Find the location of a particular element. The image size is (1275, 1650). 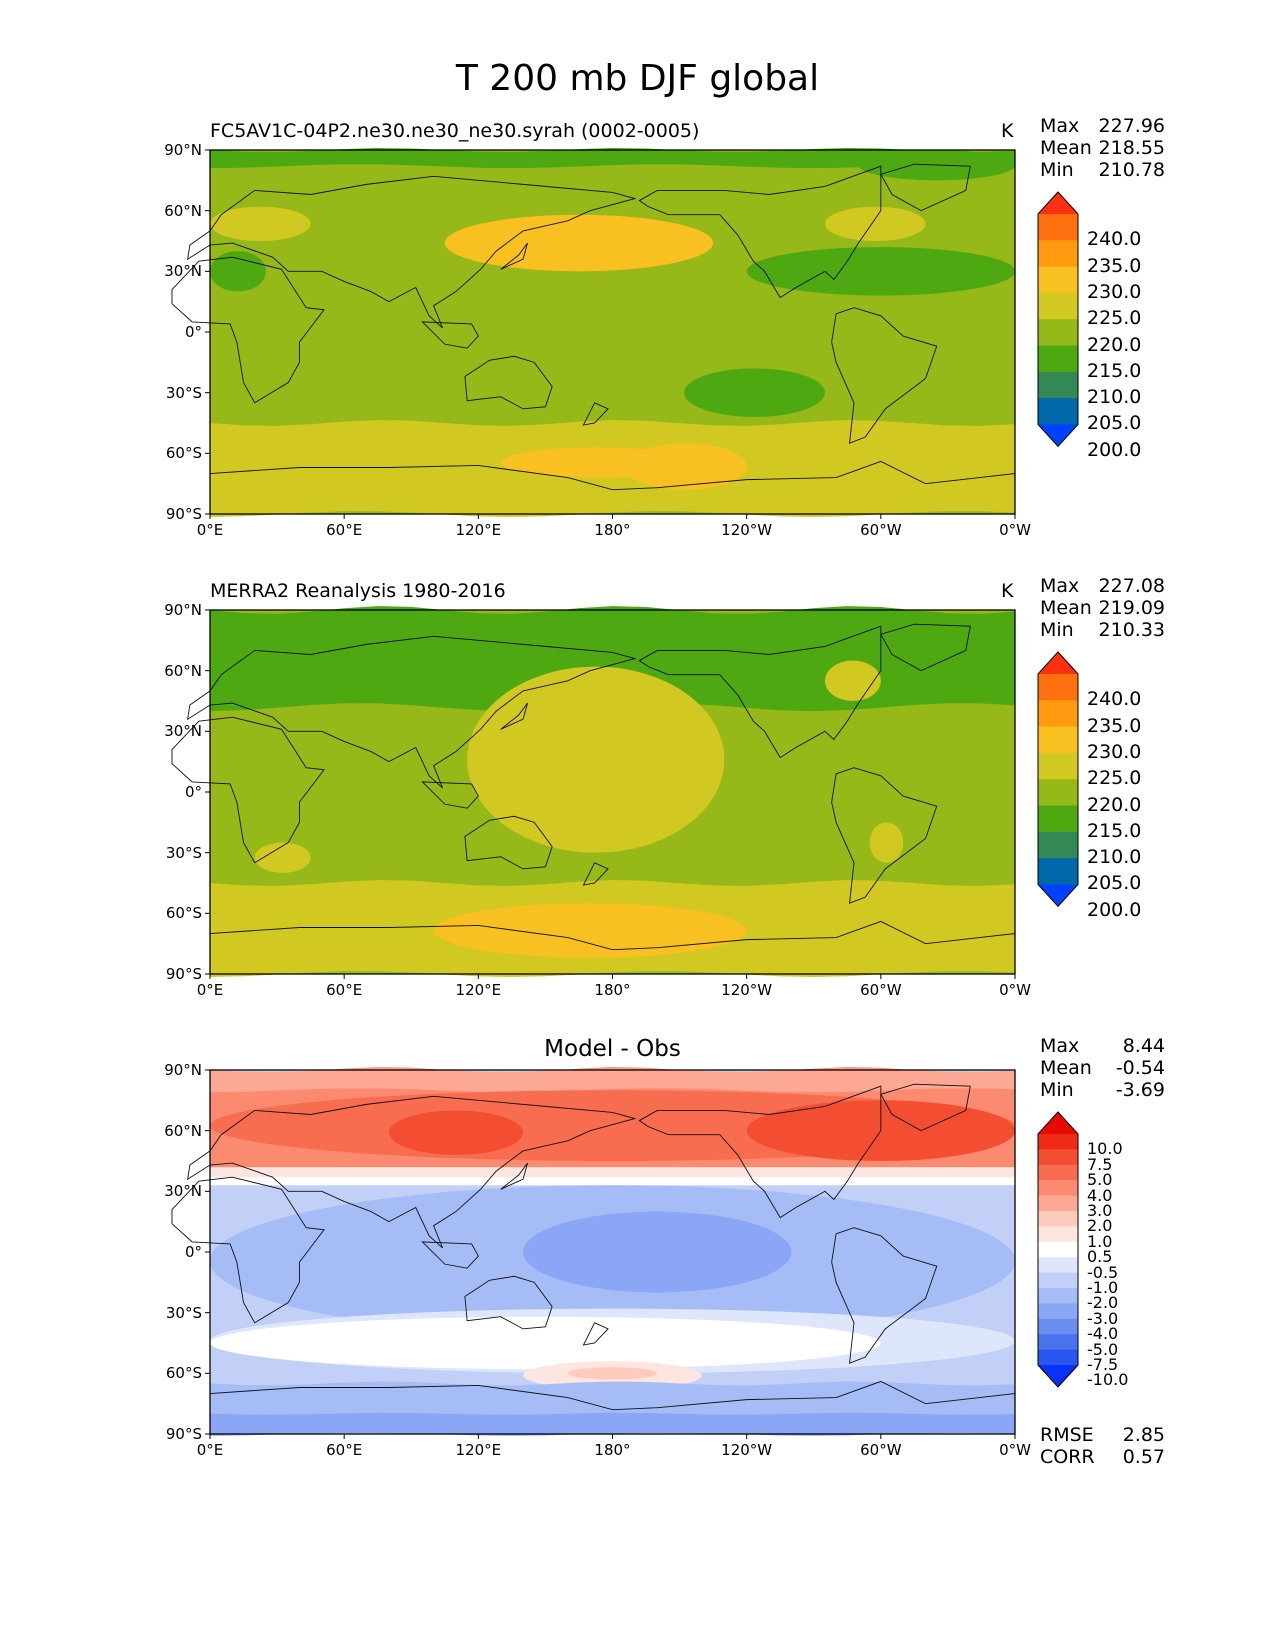

x-tick-label: 120°E is located at coordinates (478, 990).